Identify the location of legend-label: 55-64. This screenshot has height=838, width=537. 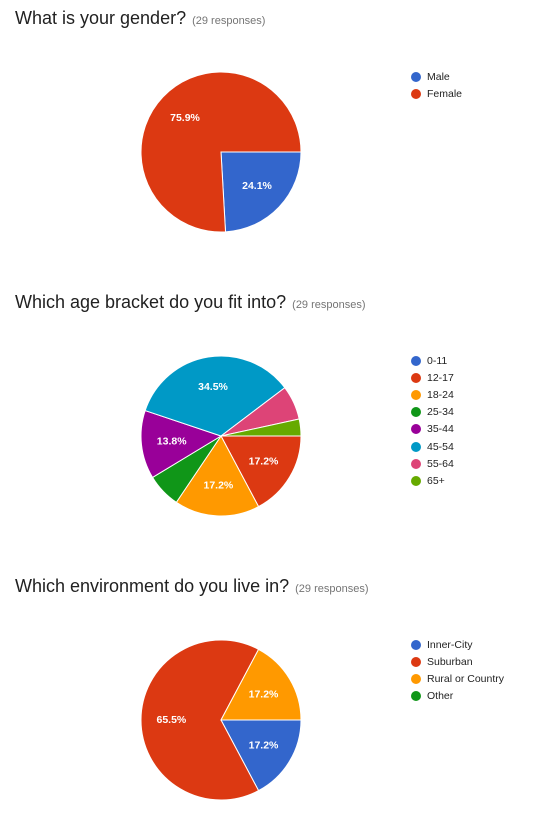
(440, 463).